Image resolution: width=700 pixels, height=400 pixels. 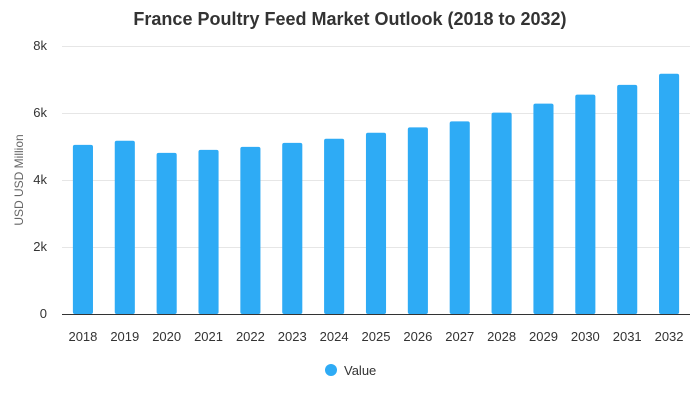 I want to click on bar-2030, so click(x=585, y=204).